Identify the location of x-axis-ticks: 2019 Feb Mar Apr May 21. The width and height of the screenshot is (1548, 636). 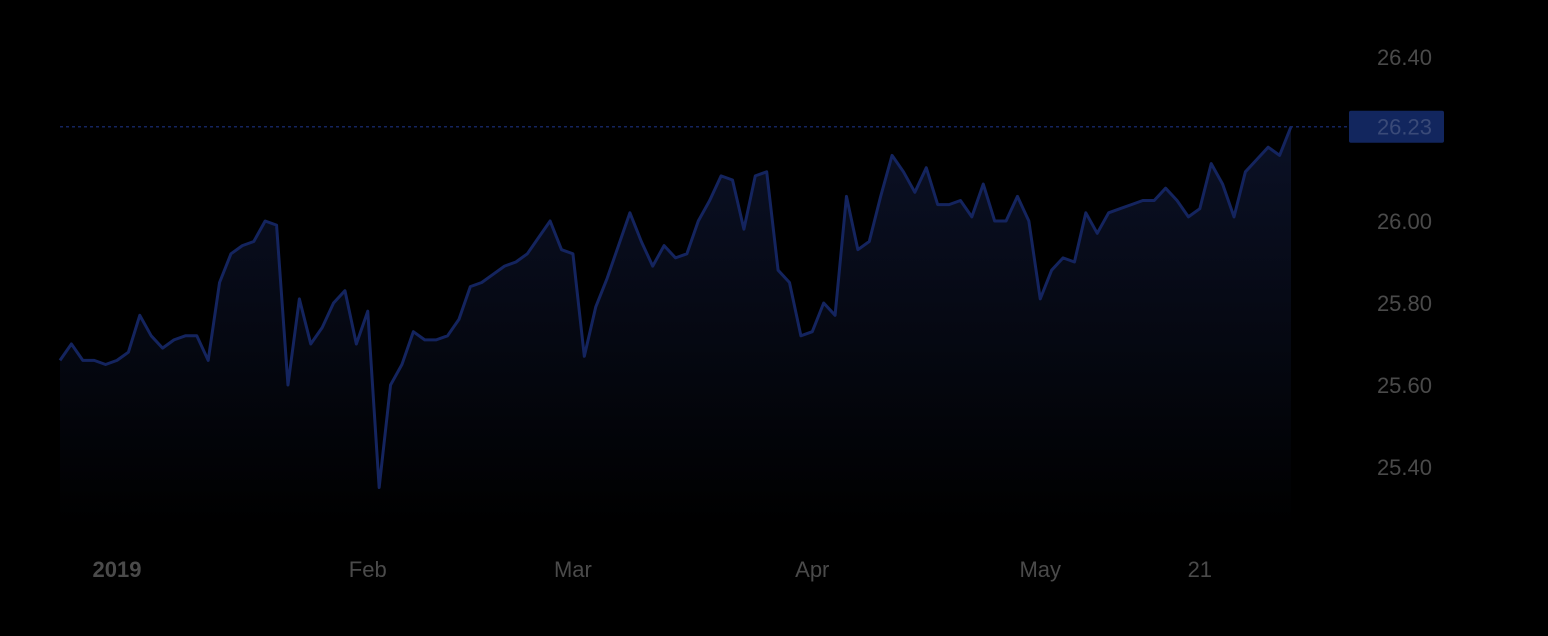
(653, 569).